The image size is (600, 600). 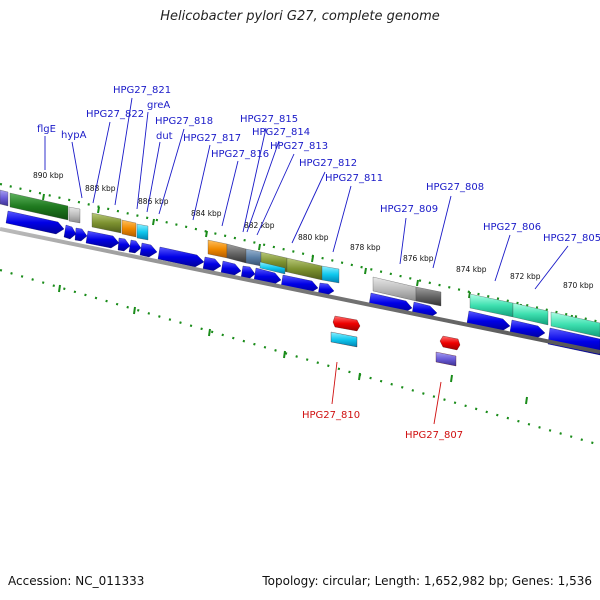 What do you see at coordinates (74, 135) in the screenshot?
I see `gene-label: hypA` at bounding box center [74, 135].